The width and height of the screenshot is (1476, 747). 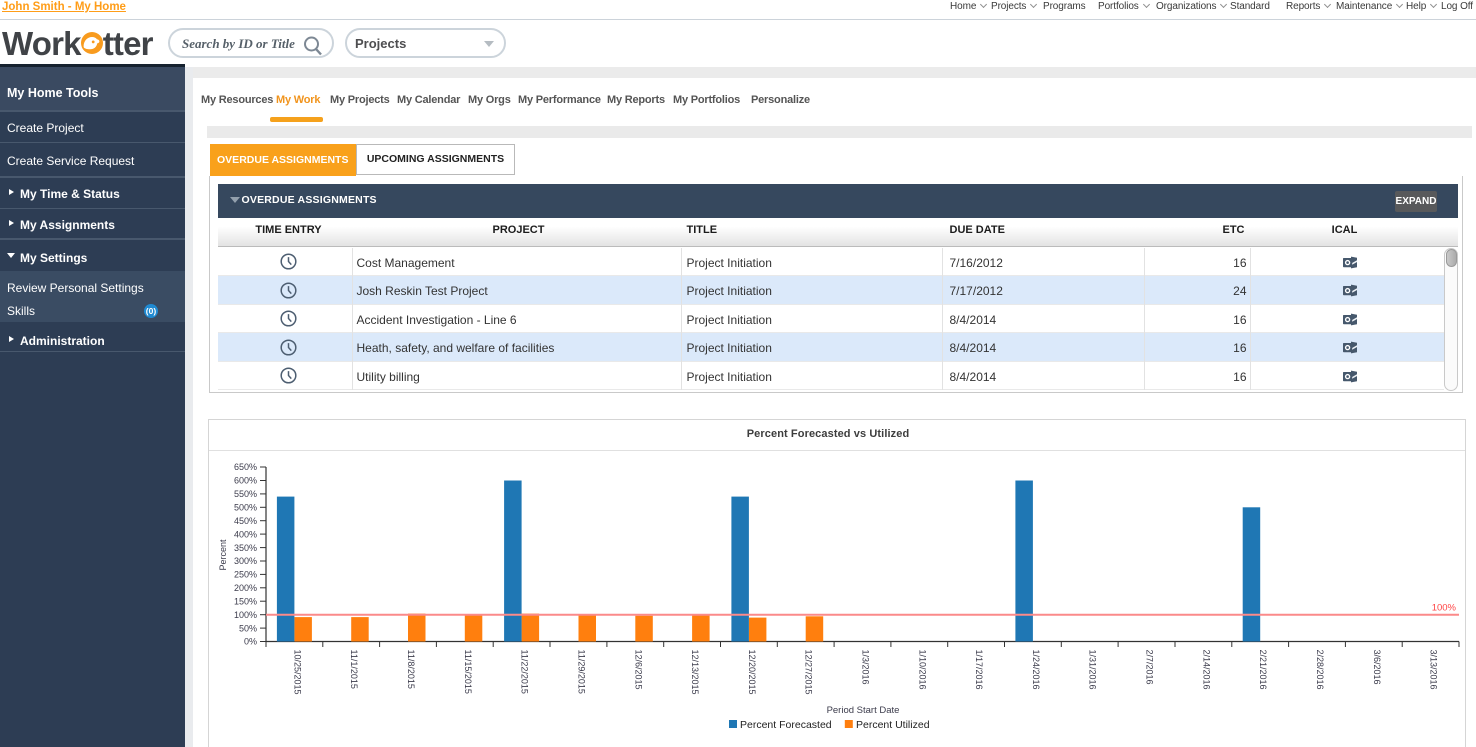 I want to click on svg-text: 3/6/2016, so click(x=1377, y=667).